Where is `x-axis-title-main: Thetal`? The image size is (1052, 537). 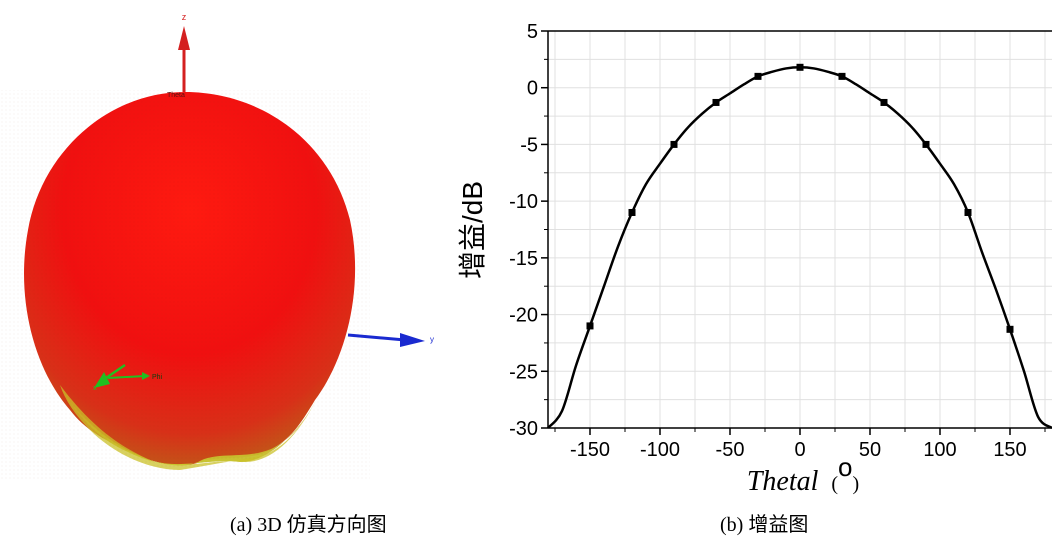 x-axis-title-main: Thetal is located at coordinates (783, 481).